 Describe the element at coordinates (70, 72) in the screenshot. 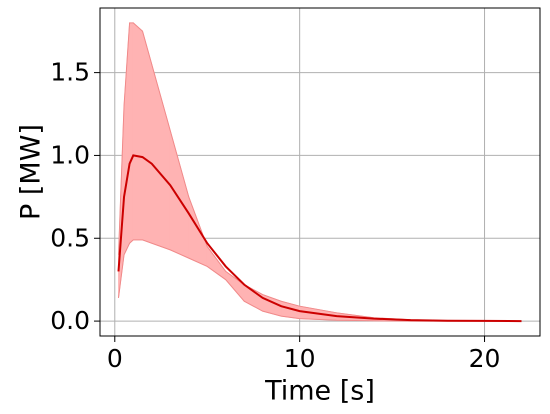

I see `y-tick-label: 1.5` at that location.